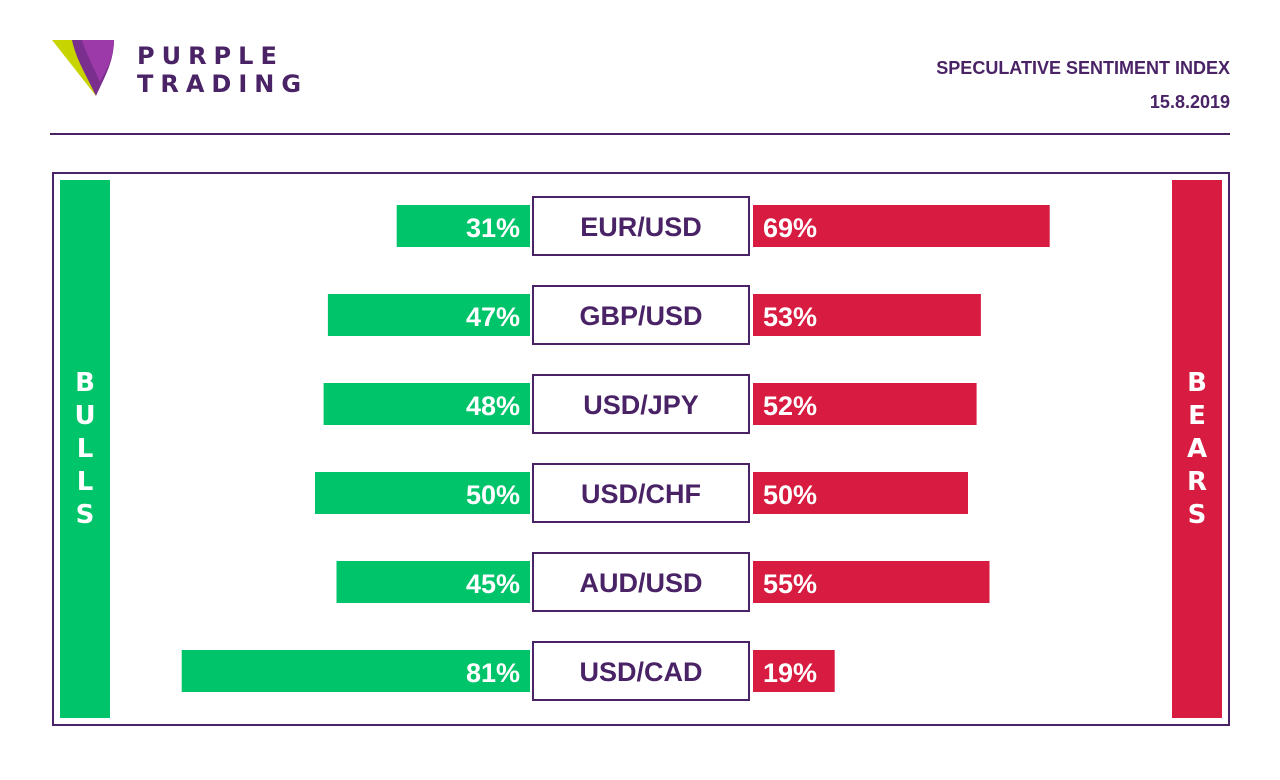 The height and width of the screenshot is (780, 1280). I want to click on pair-label: USD/JPY, so click(641, 405).